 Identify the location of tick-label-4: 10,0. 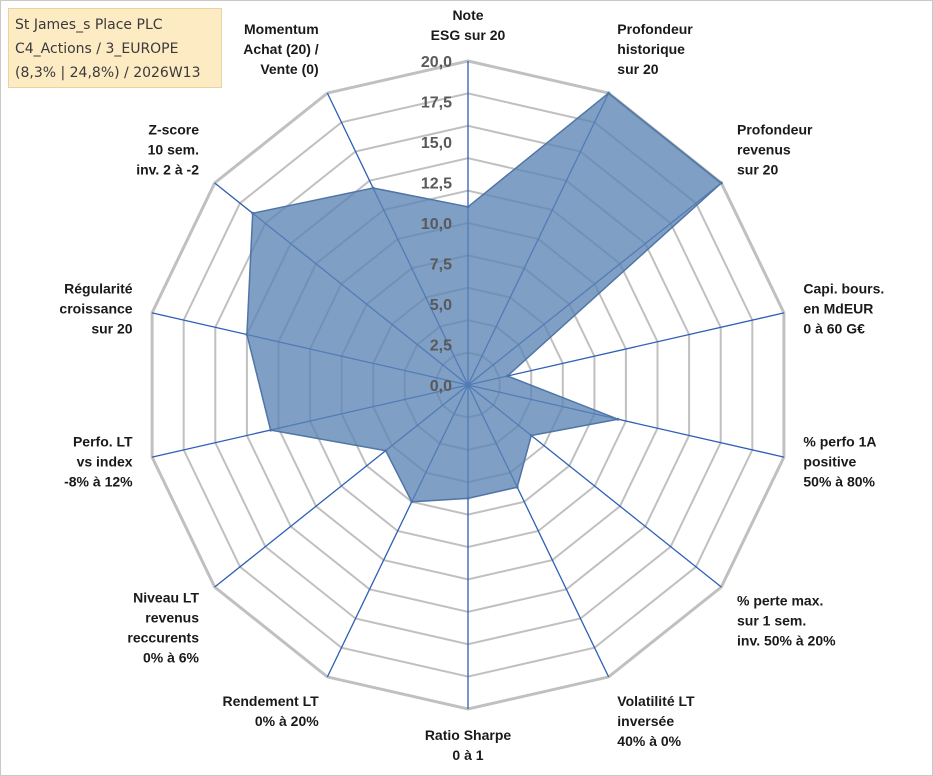
(436, 224).